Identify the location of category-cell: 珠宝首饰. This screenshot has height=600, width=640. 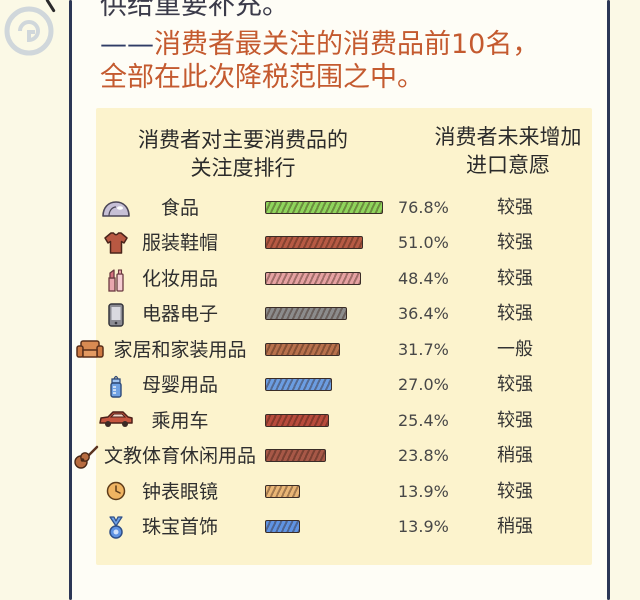
(180, 527).